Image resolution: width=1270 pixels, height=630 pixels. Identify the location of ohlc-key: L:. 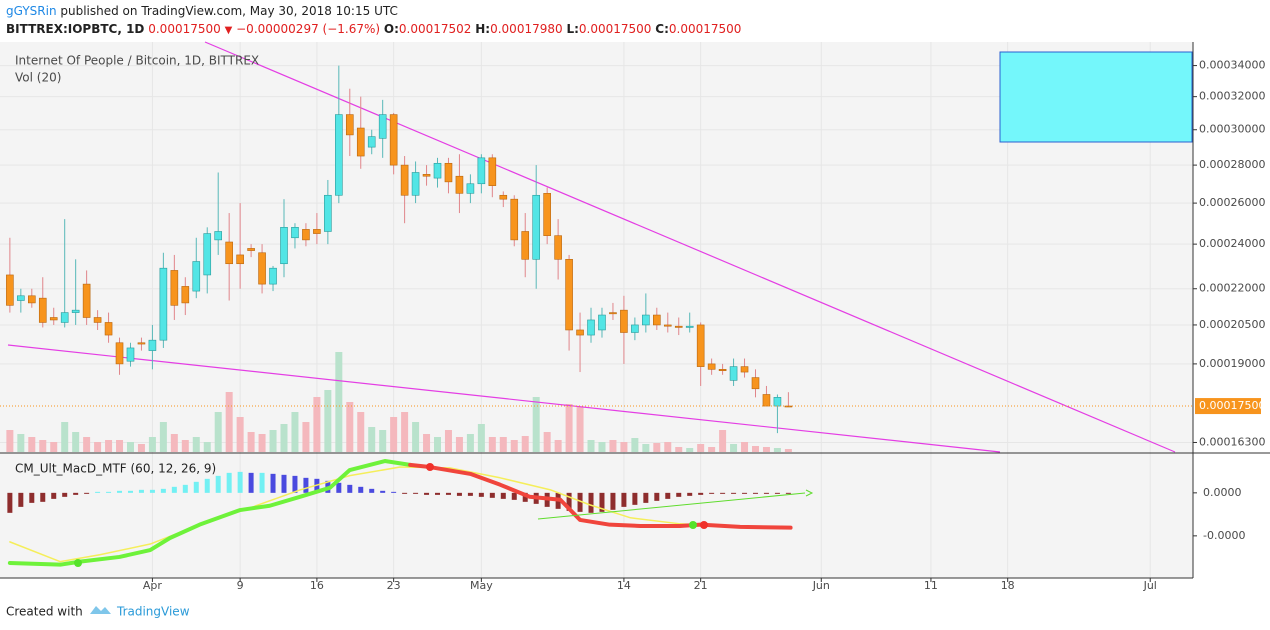
(572, 29).